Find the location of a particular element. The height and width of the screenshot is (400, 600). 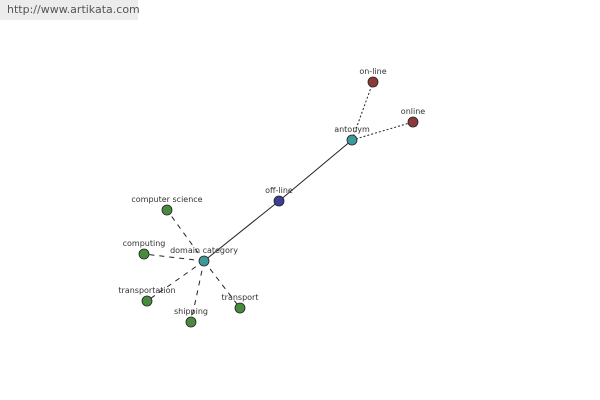

node-label-computing: computing is located at coordinates (144, 243).